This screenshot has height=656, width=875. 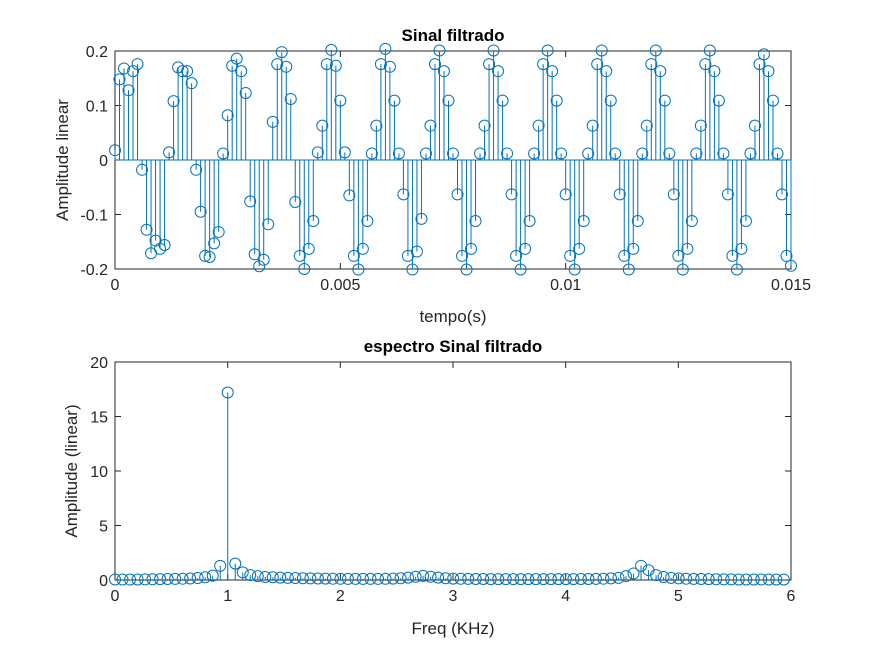 I want to click on x-tick-label: 6, so click(x=791, y=596).